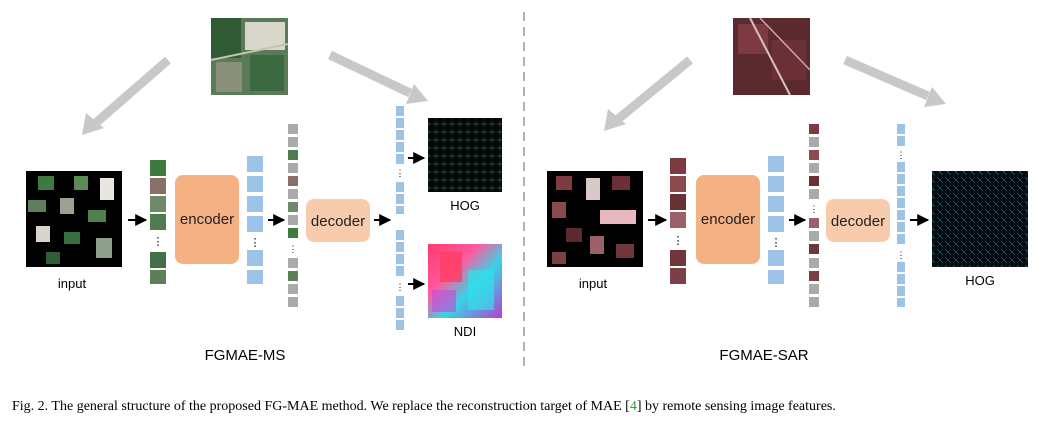 The width and height of the screenshot is (1062, 424). I want to click on ms-hog-output-image, so click(465, 155).